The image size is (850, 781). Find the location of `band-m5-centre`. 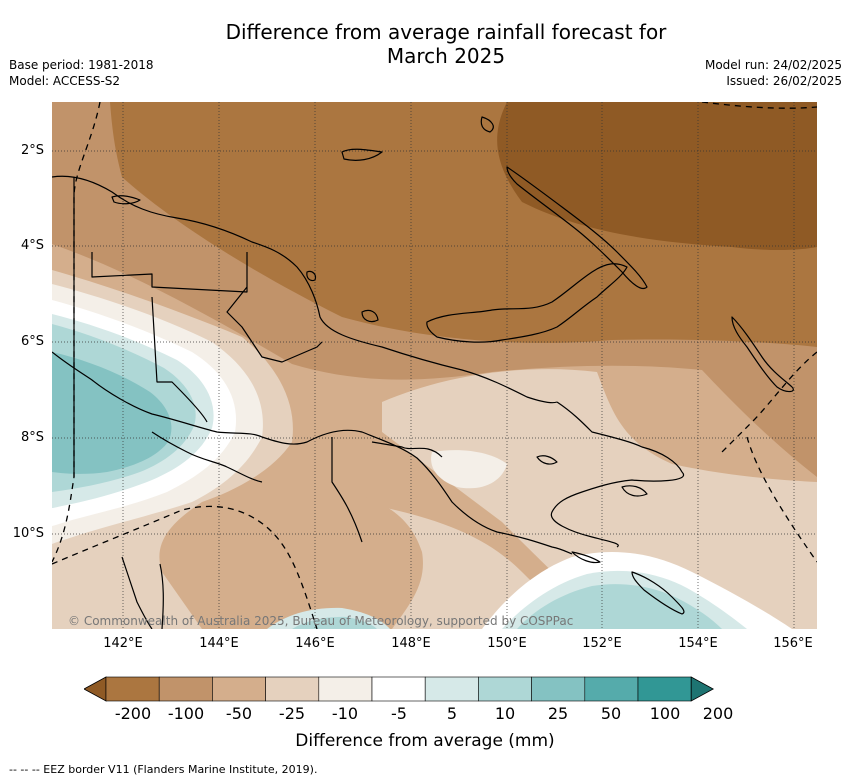

band-m5-centre is located at coordinates (469, 469).